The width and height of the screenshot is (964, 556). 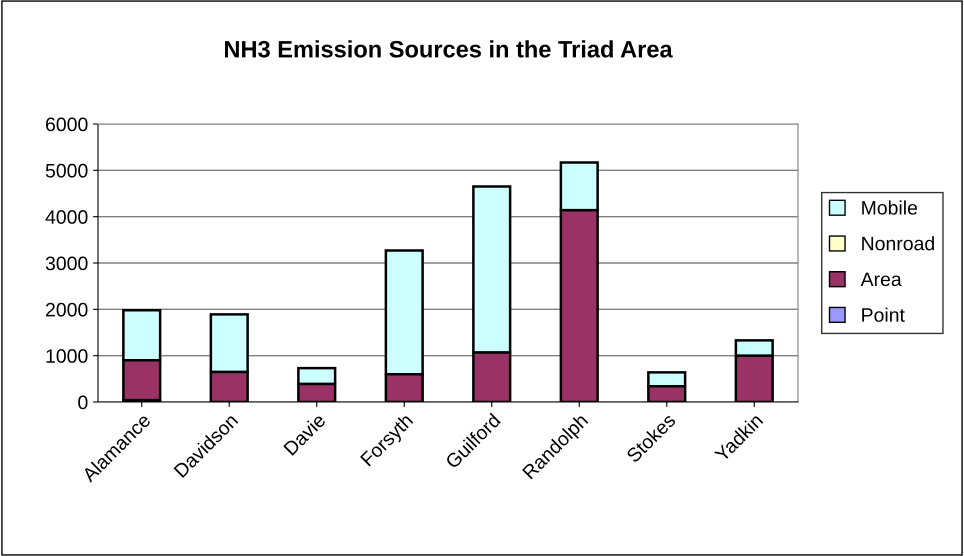 What do you see at coordinates (67, 171) in the screenshot?
I see `y-tick-label: 5000` at bounding box center [67, 171].